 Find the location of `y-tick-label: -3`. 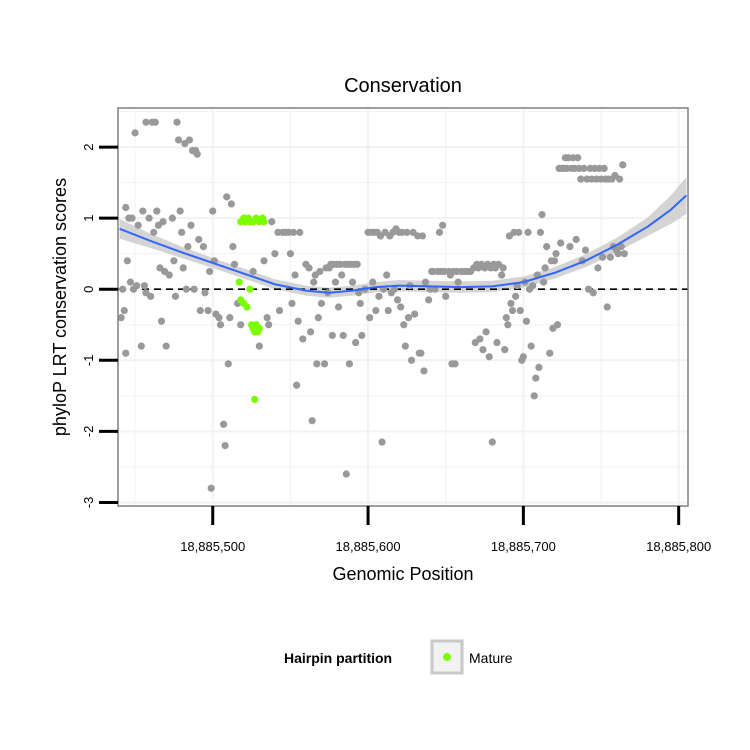

y-tick-label: -3 is located at coordinates (88, 503).